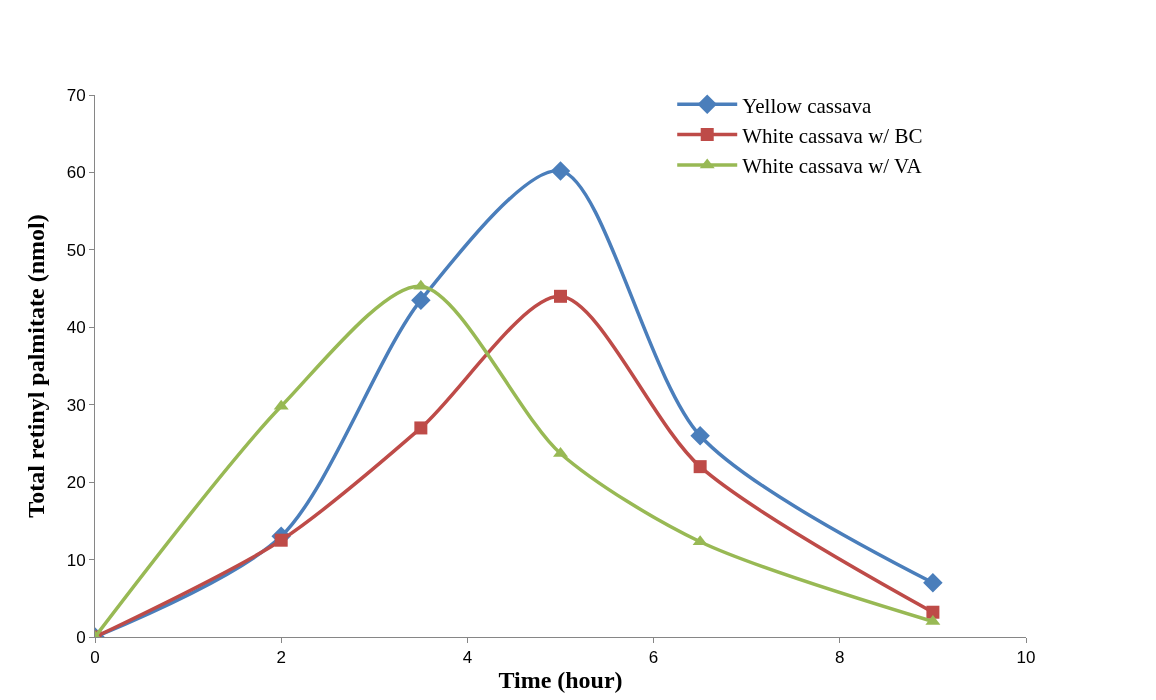  I want to click on y-axis-title: Total retinyl palmitate (nmol), so click(35, 366).